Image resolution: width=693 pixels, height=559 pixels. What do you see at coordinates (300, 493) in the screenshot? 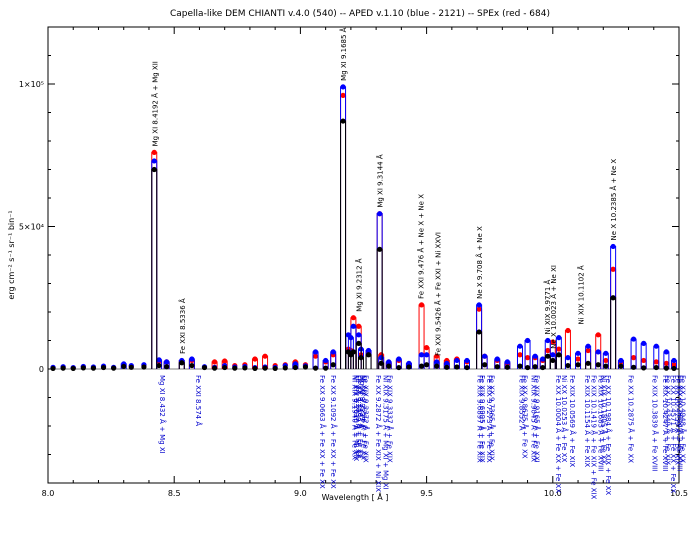
I see `x-tick-label: 9.0` at bounding box center [300, 493].